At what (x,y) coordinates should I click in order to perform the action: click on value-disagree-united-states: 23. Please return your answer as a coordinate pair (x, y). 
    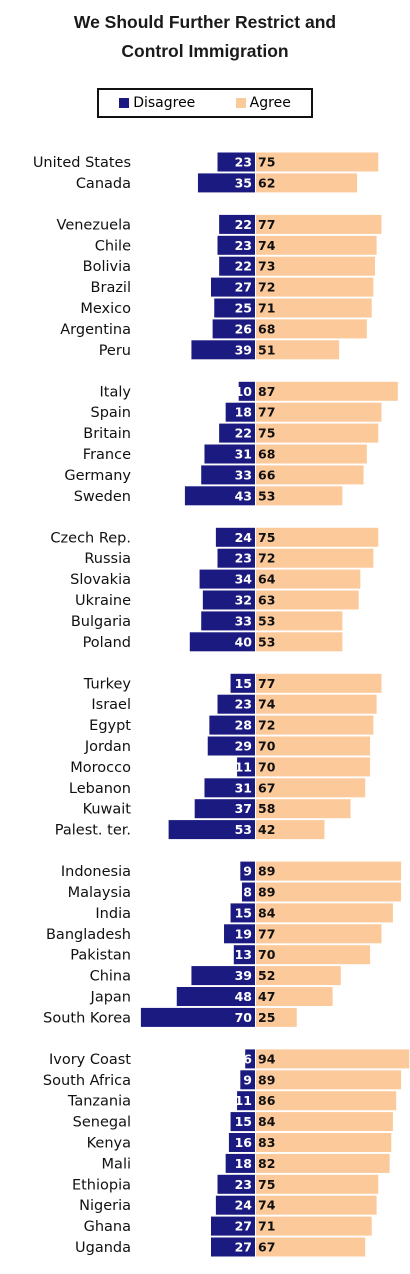
    Looking at the image, I should click on (243, 162).